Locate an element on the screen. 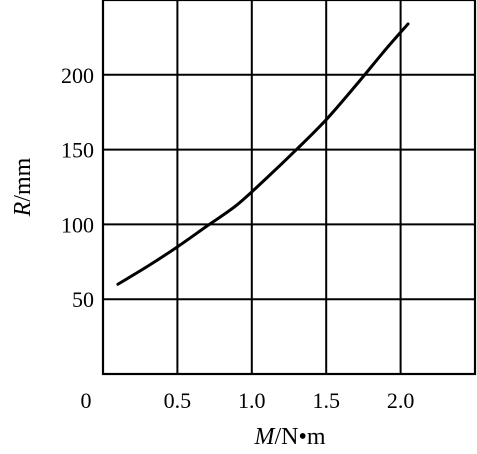 This screenshot has width=477, height=454. y-tick-label: 200 is located at coordinates (77, 75).